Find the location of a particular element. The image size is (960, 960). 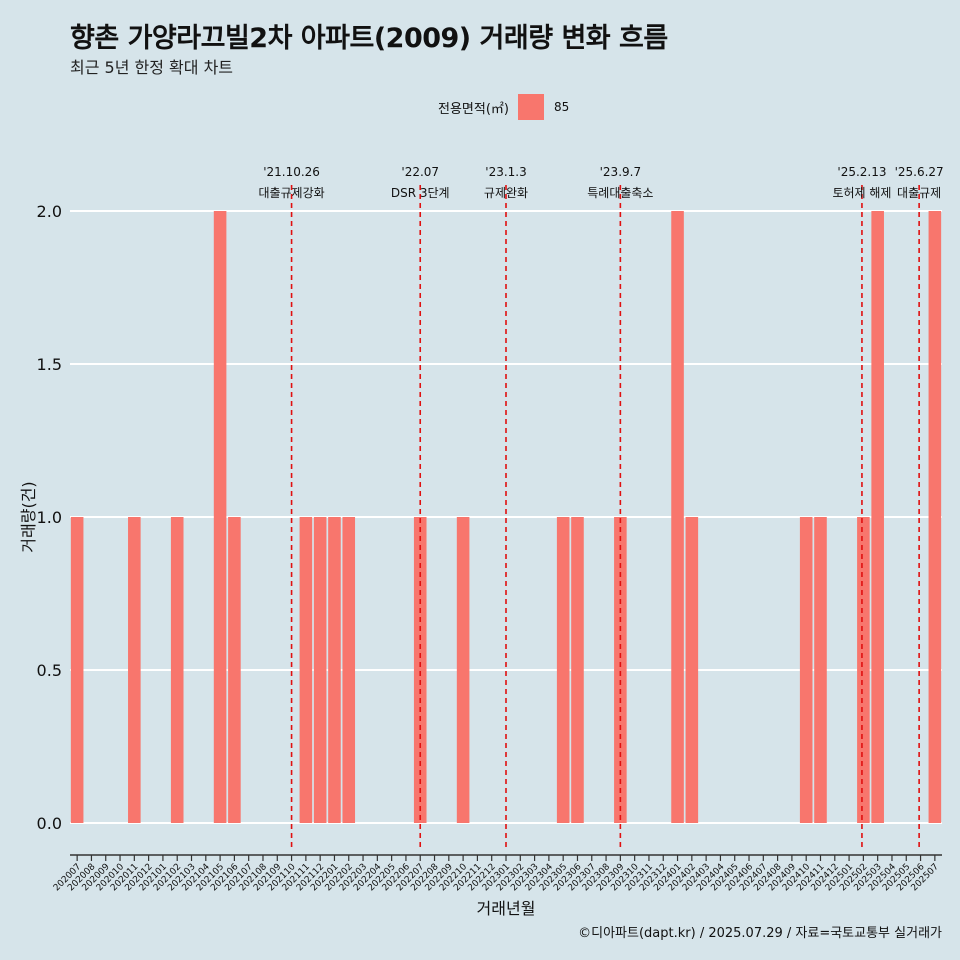

event-label: 대출규제 is located at coordinates (919, 193).